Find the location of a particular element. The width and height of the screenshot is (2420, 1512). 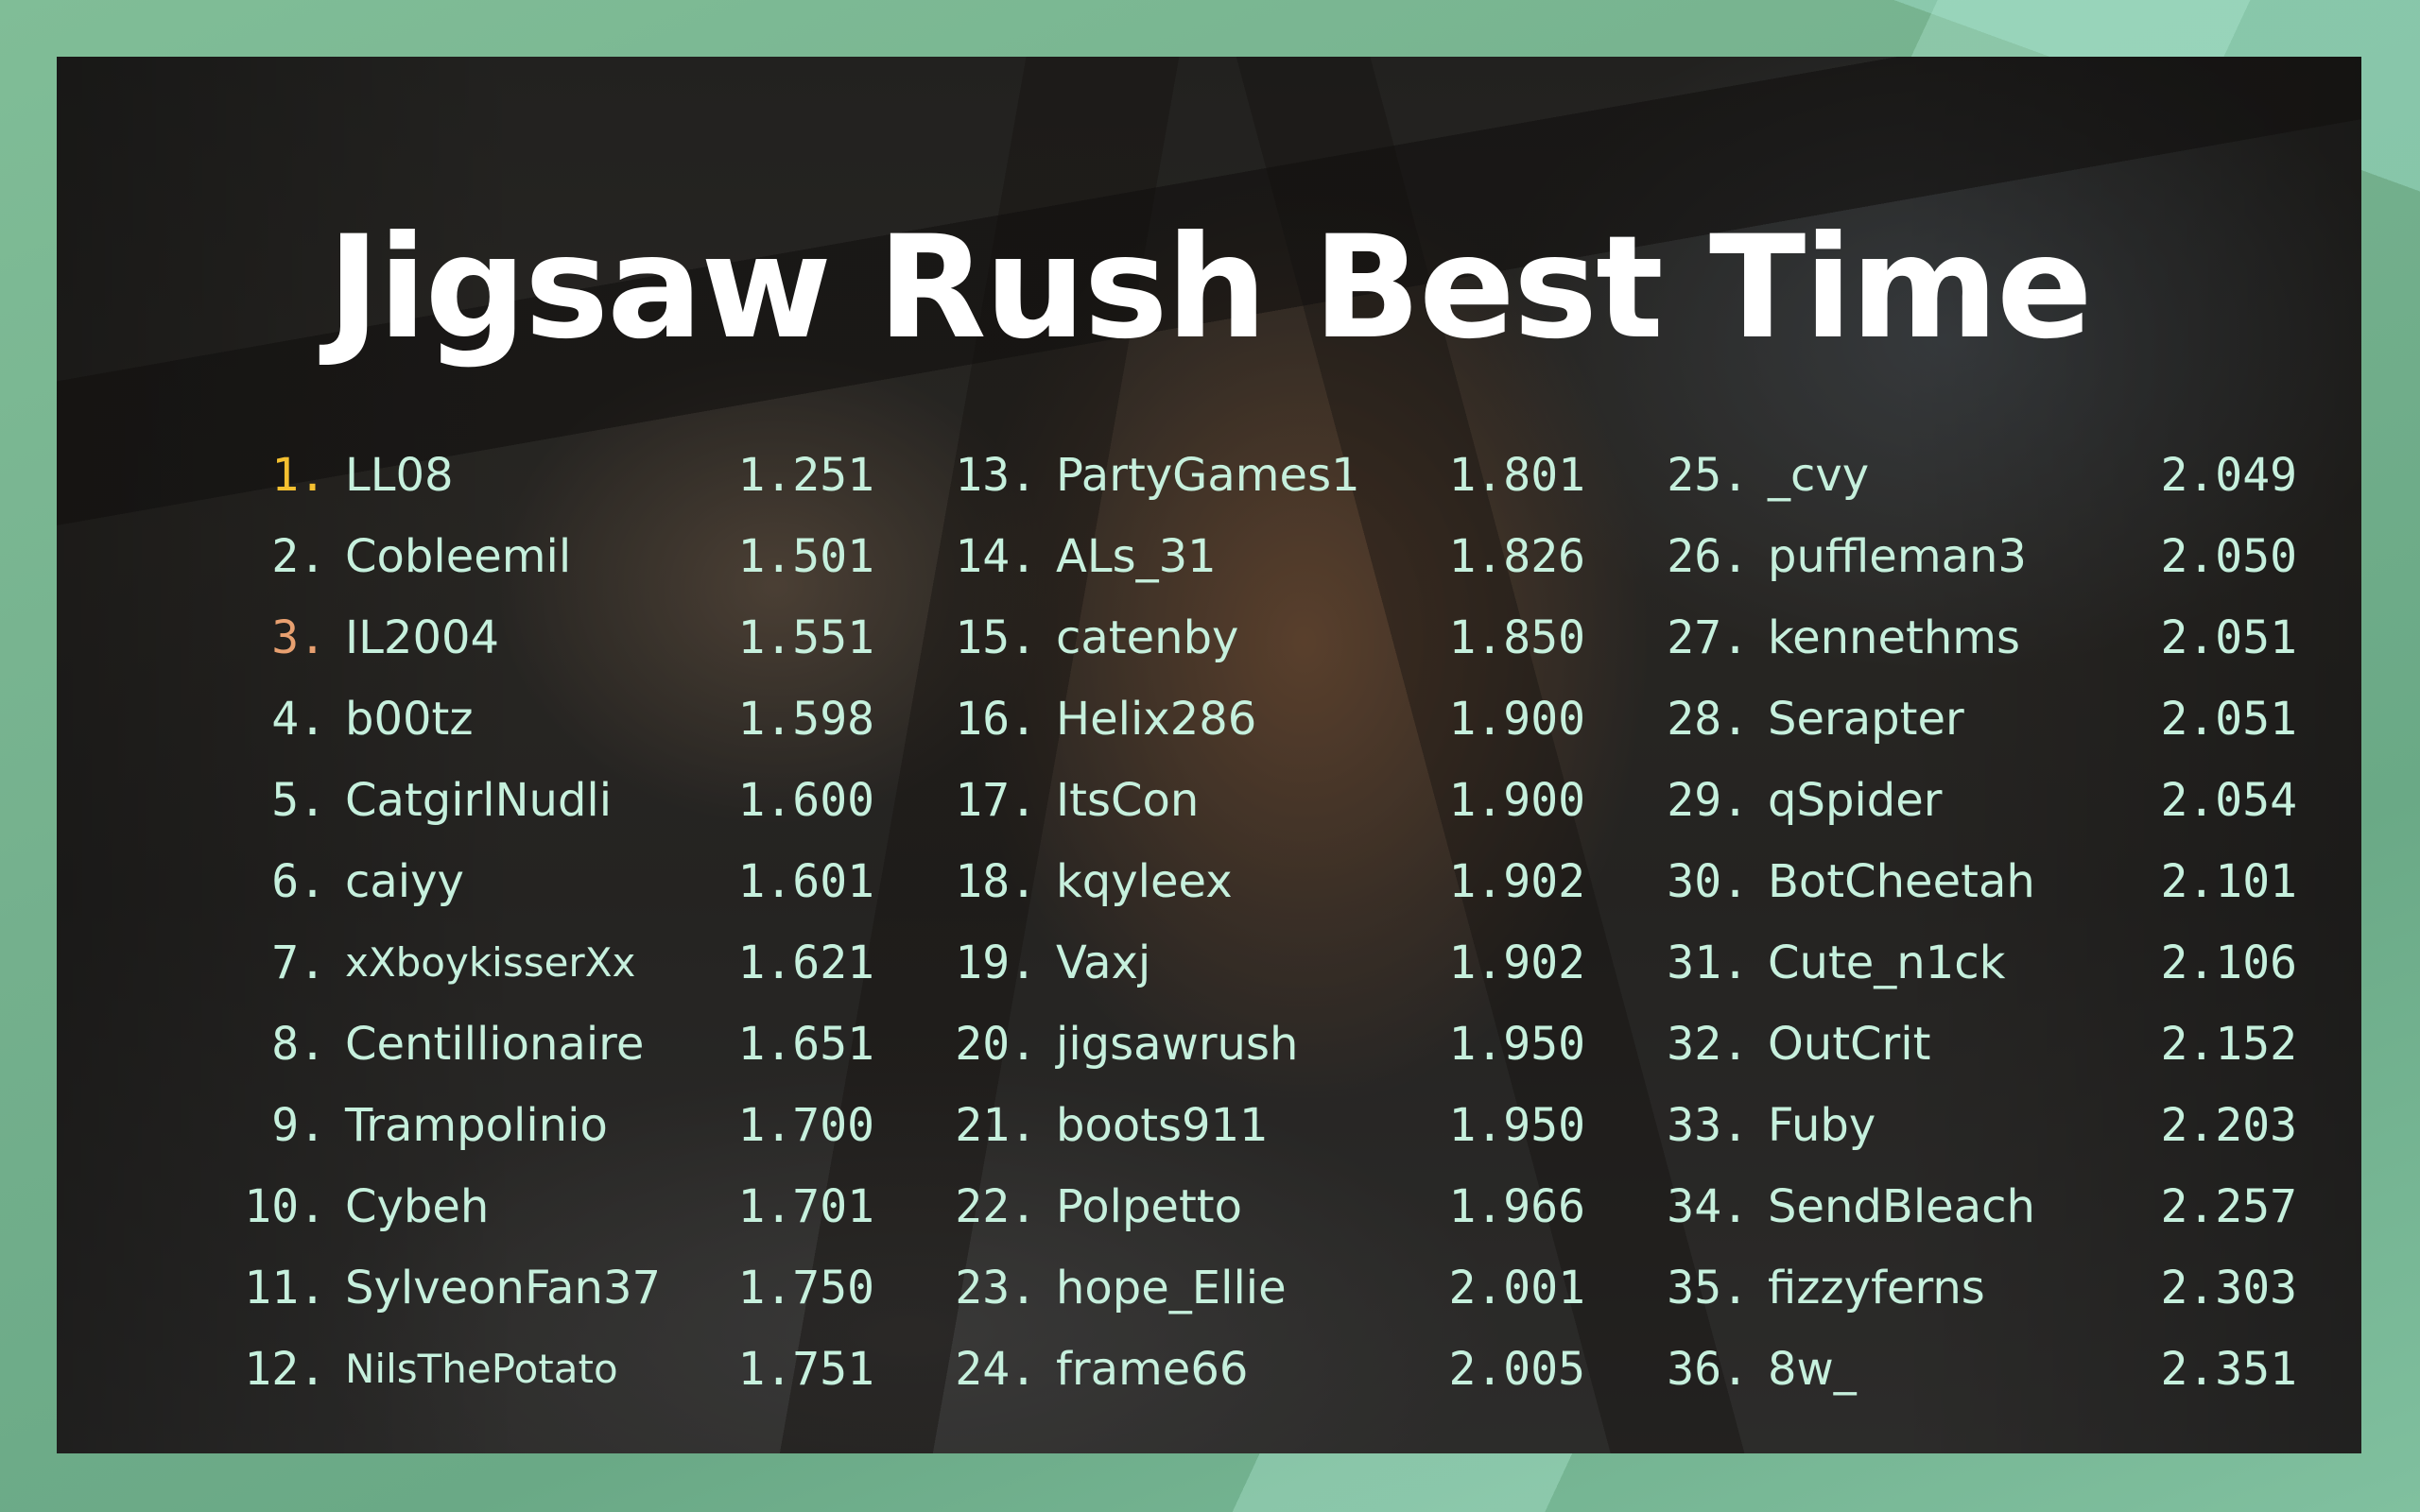

leaderboard-row: 19. Vaxj 1.902 is located at coordinates (1263, 963).